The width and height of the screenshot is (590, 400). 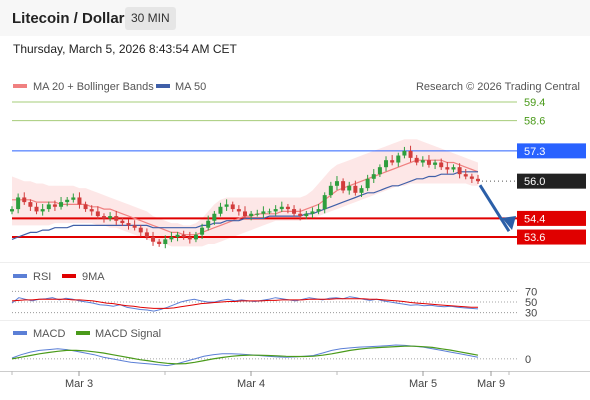 I want to click on ma20-legend-swatch, so click(x=20, y=86).